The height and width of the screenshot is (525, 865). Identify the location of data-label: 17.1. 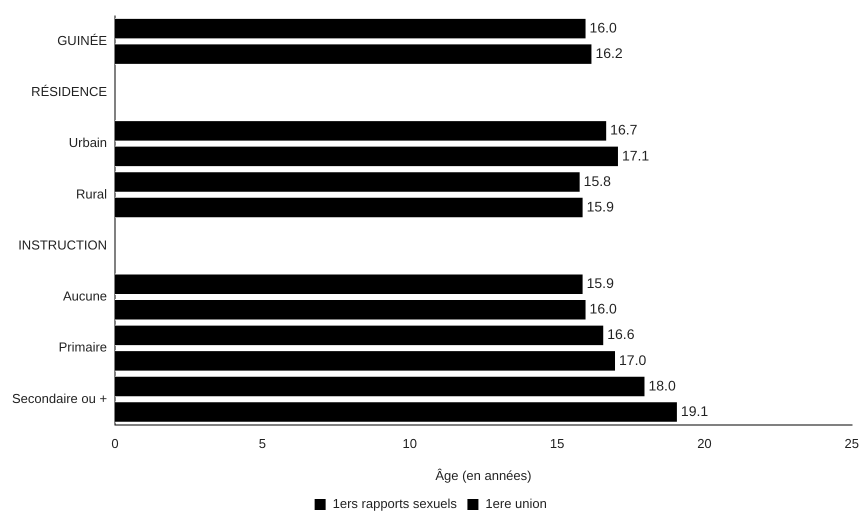
(636, 155).